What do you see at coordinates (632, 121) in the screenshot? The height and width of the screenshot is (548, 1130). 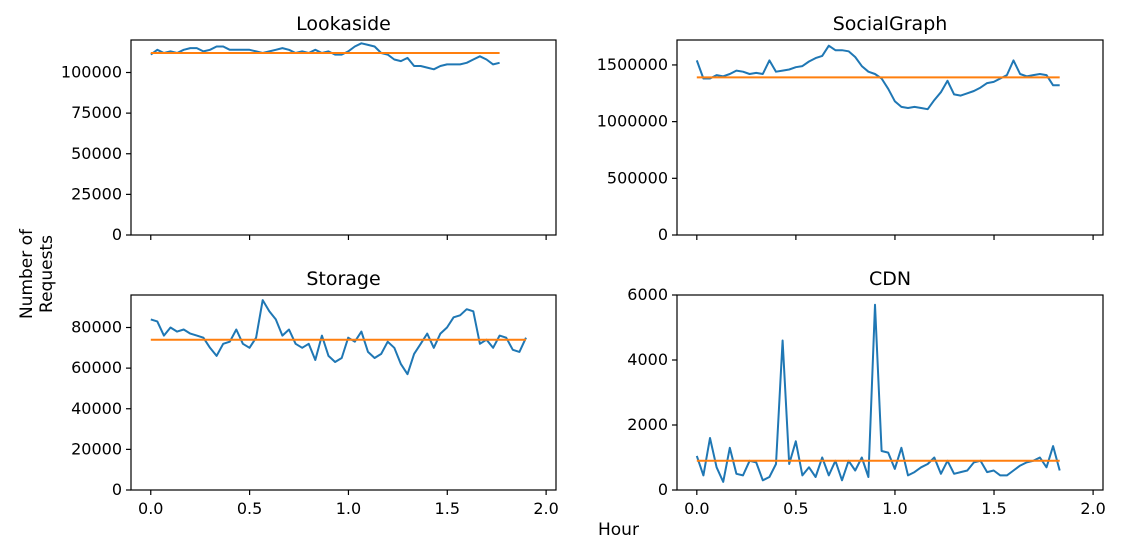 I see `y-tick-label: 1000000` at bounding box center [632, 121].